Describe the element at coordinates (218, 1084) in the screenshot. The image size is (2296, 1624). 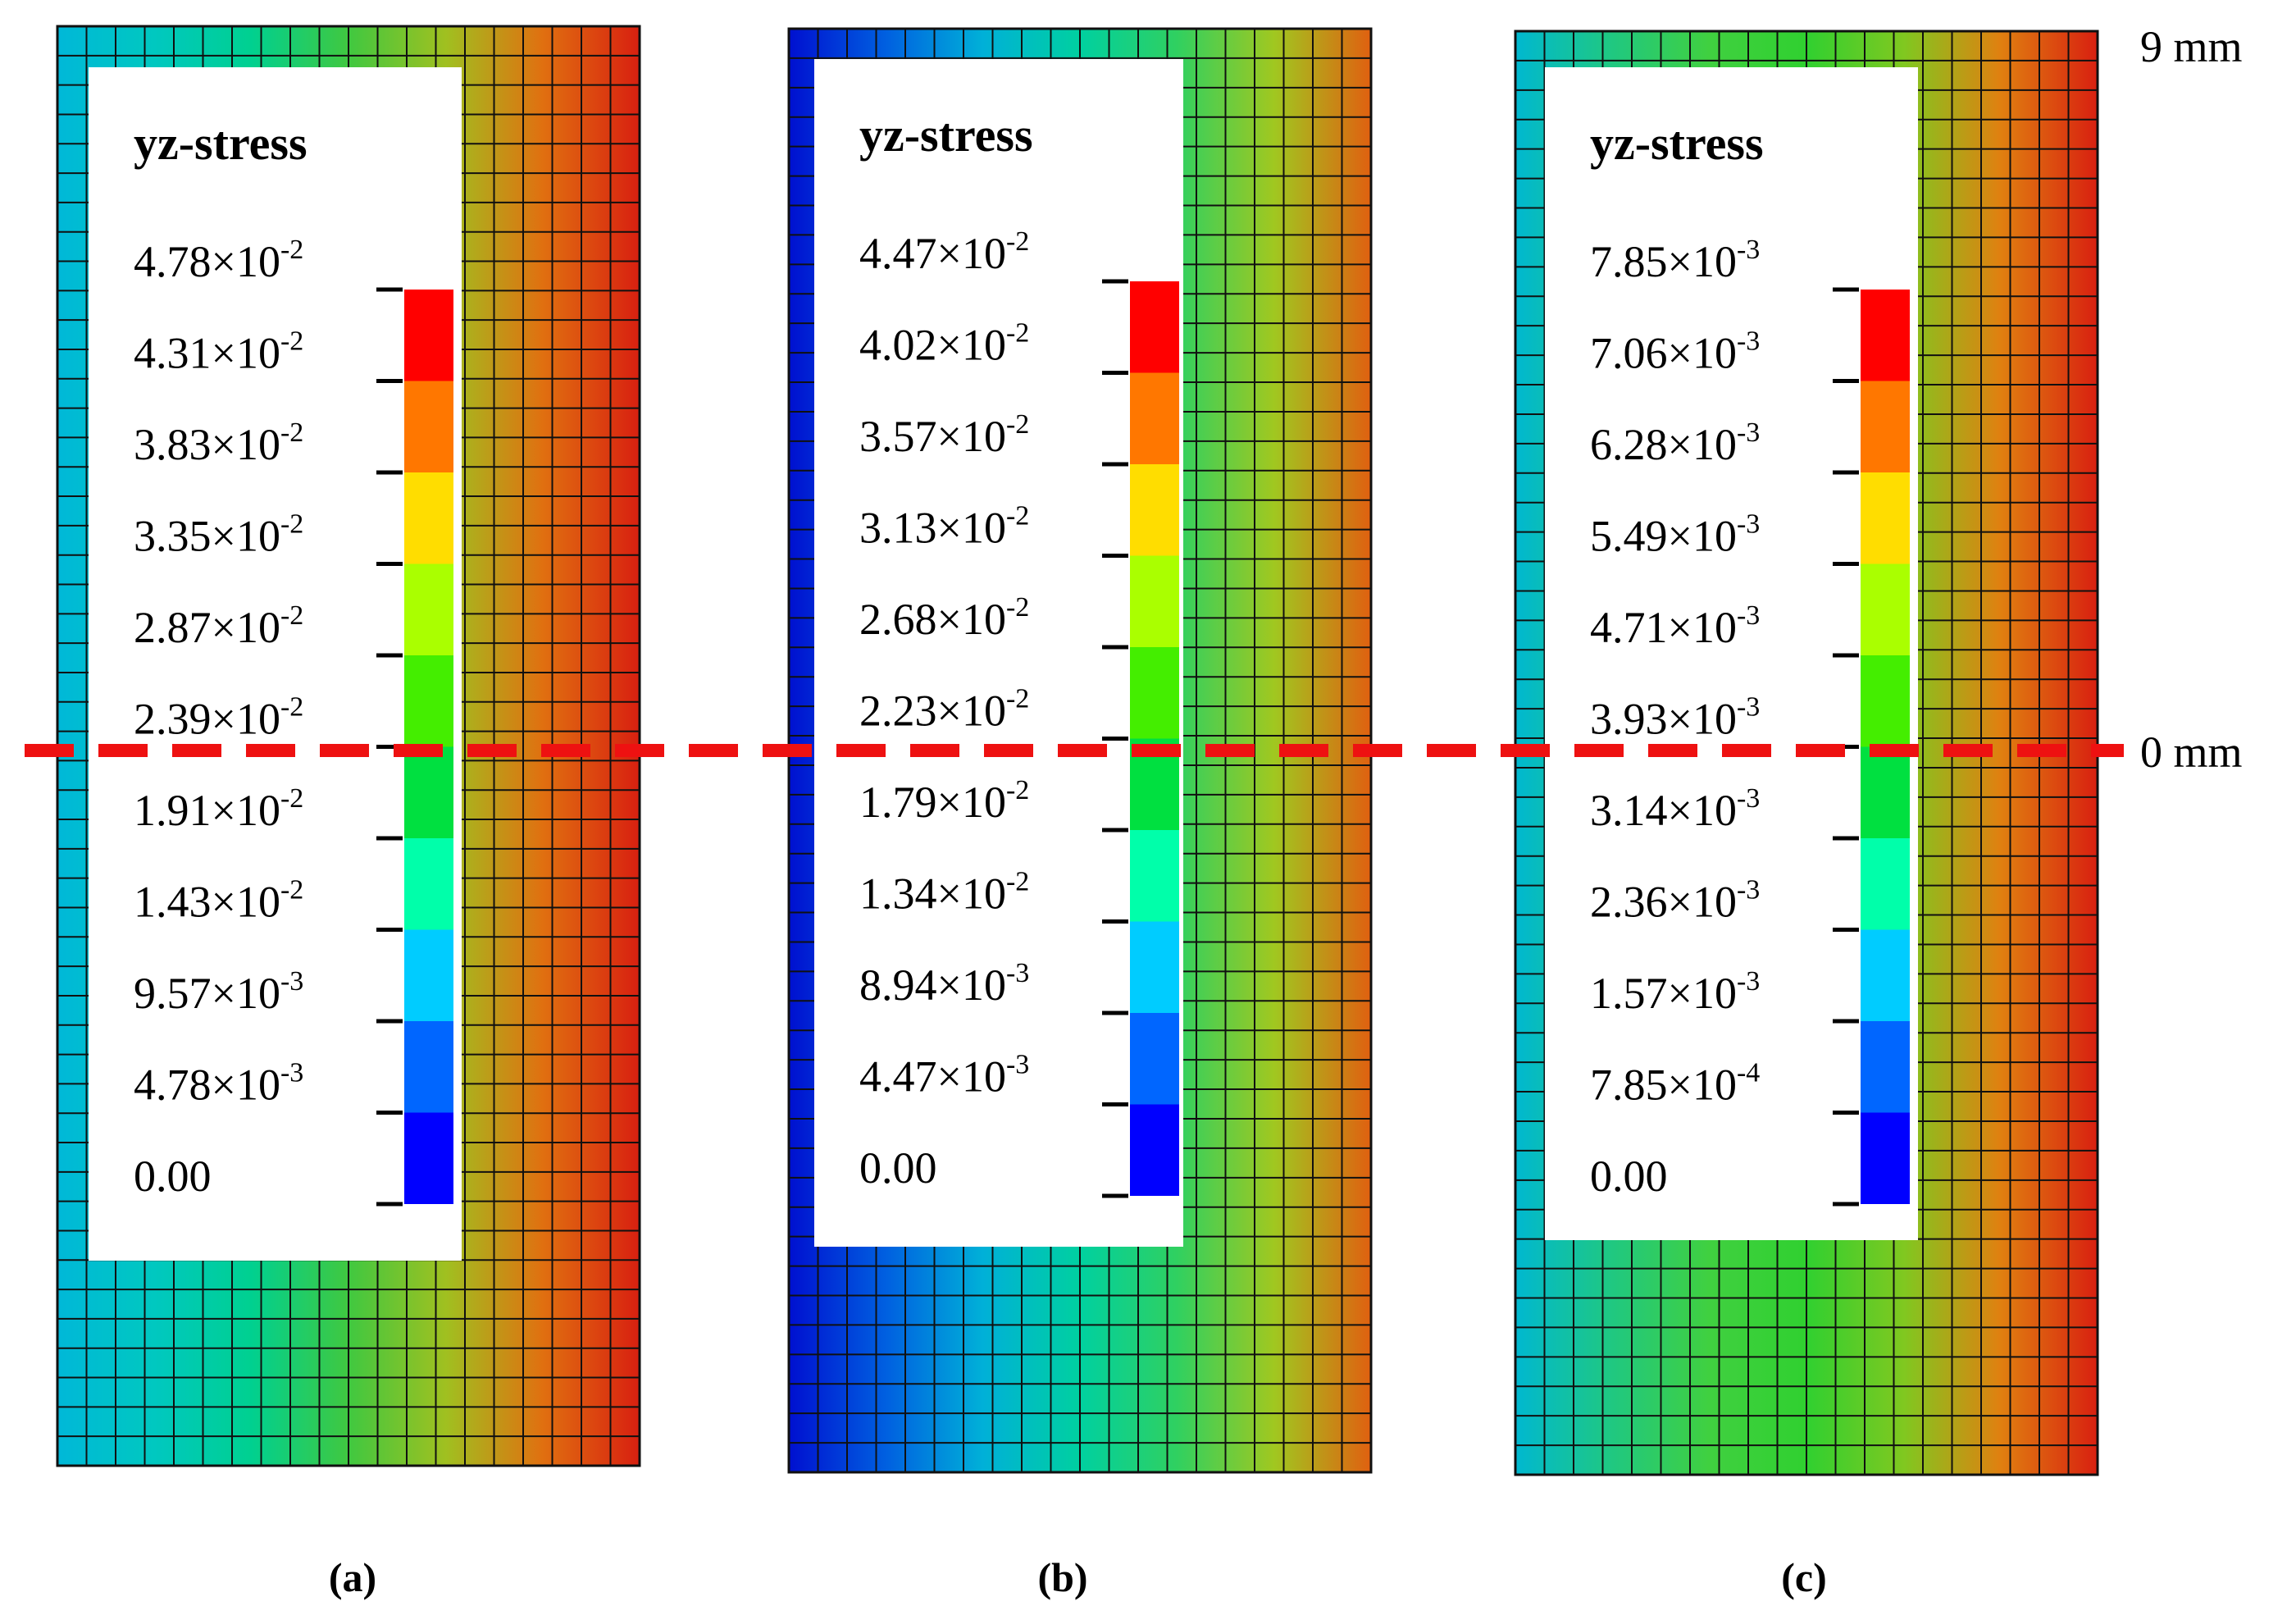
I see `legend-tick-label: 4.78×10⁻³` at that location.